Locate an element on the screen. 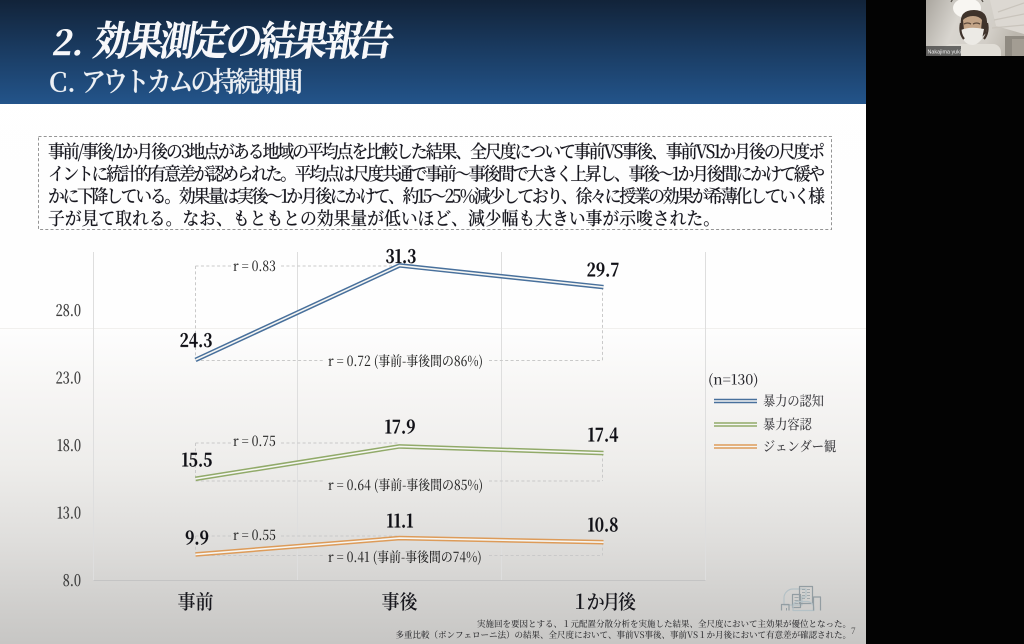 Image resolution: width=1024 pixels, height=644 pixels. svg-text: 7 is located at coordinates (853, 631).